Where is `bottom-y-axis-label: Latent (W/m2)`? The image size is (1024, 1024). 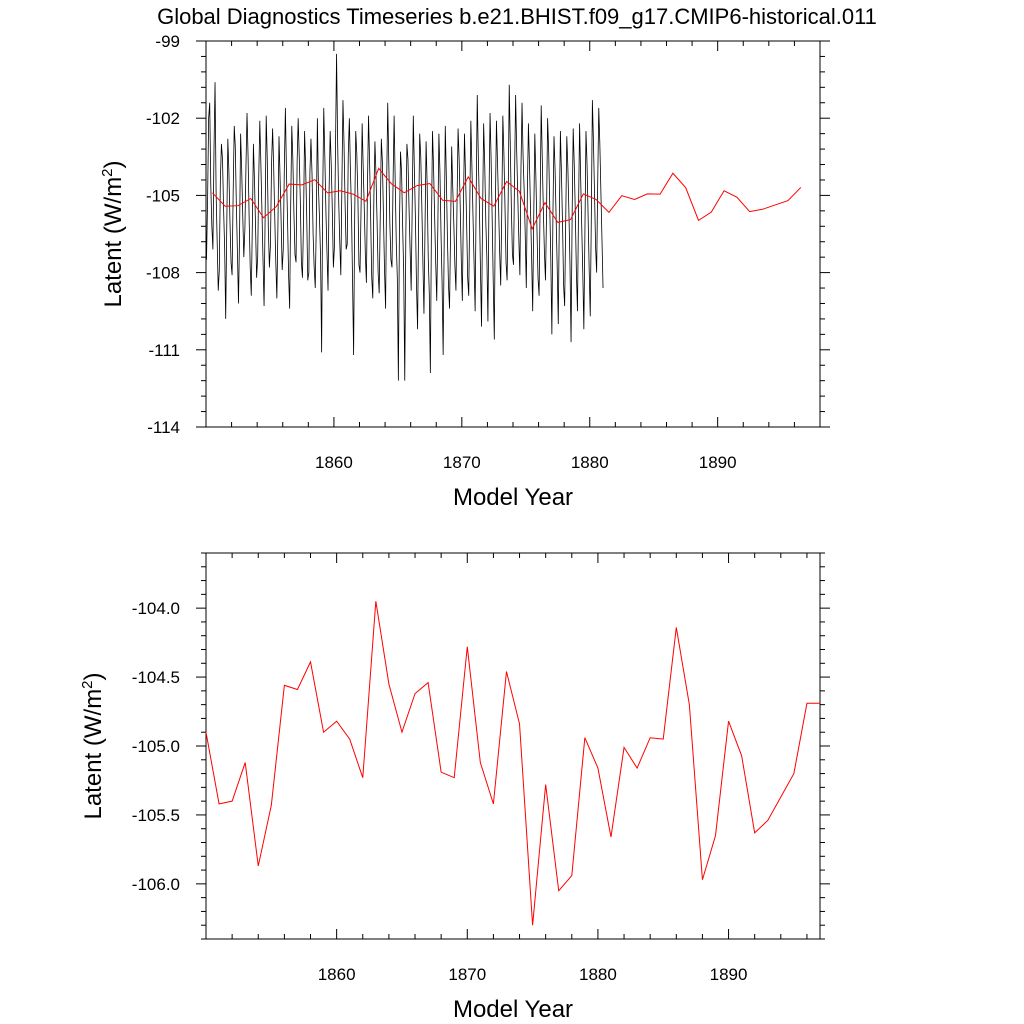 bottom-y-axis-label: Latent (W/m2) is located at coordinates (93, 745).